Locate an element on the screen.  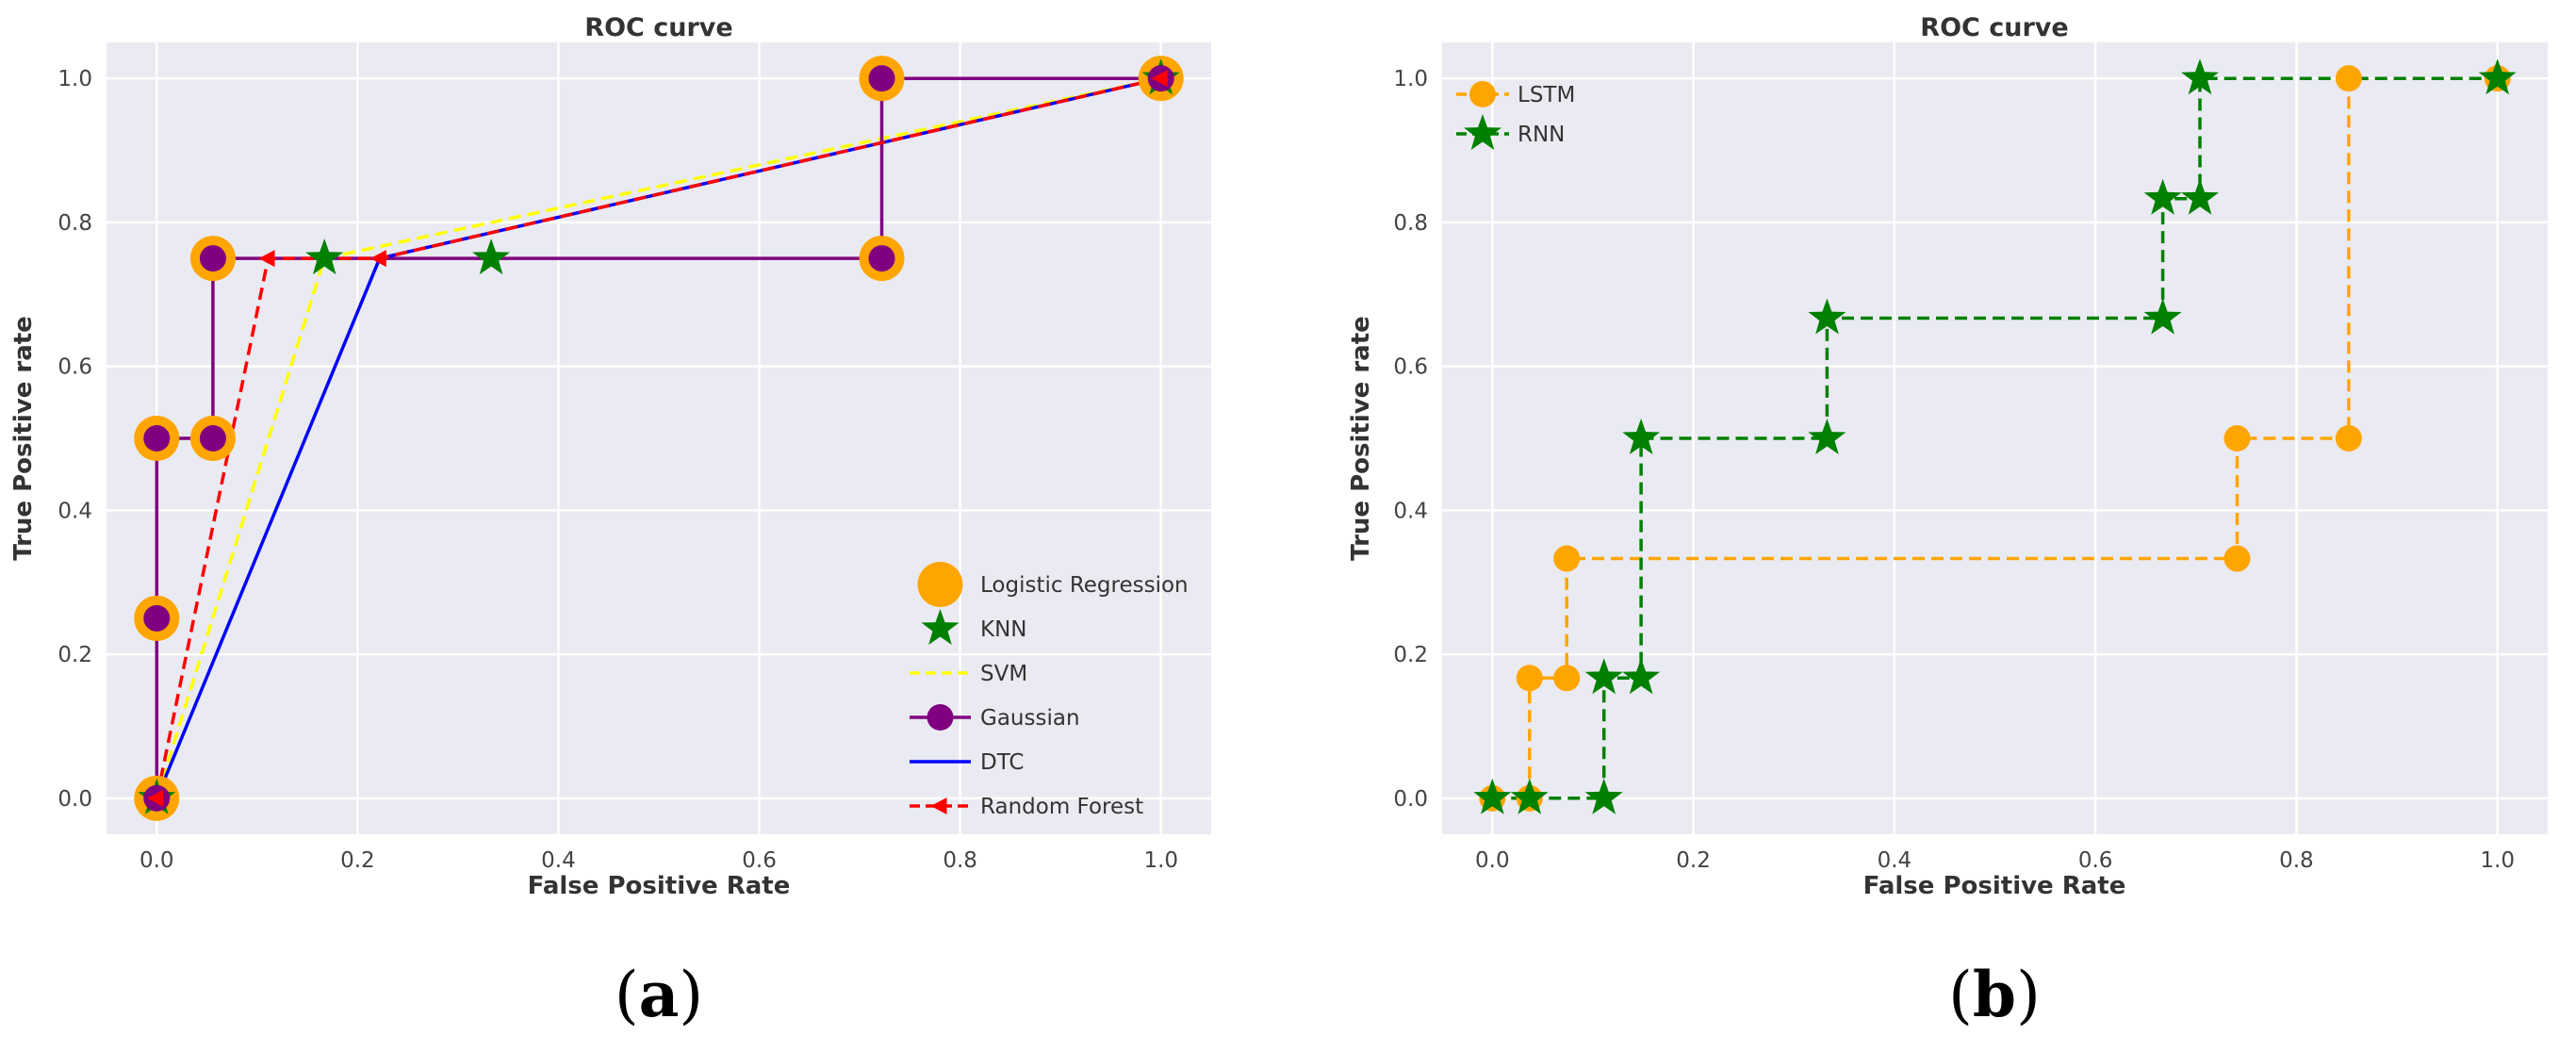
legend-entry: RNN is located at coordinates (1510, 132).